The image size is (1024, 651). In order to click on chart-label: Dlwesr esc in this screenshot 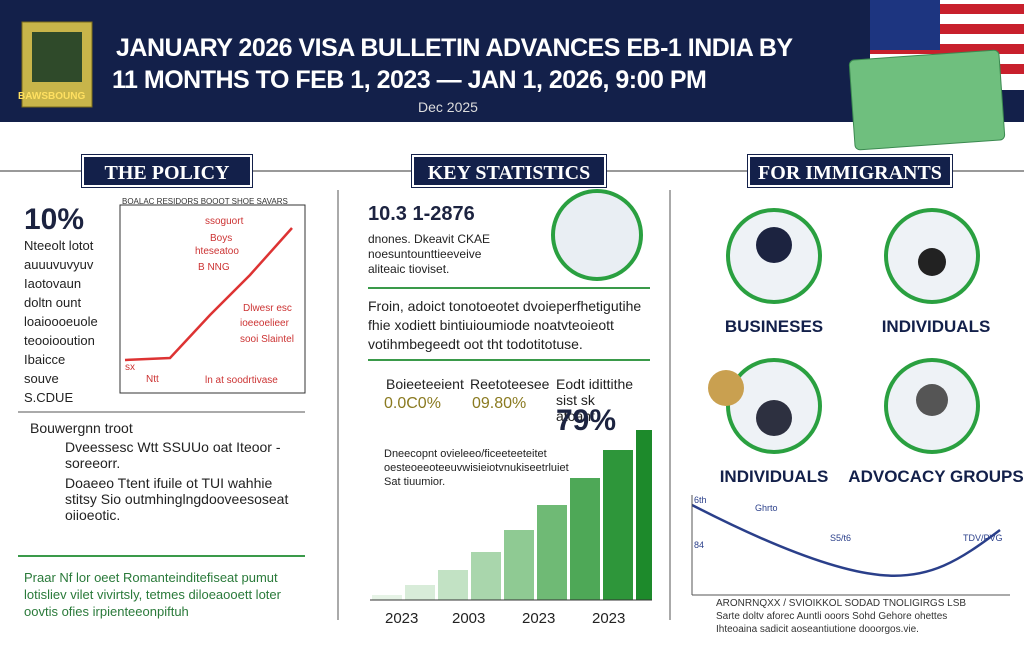, I will do `click(267, 308)`.